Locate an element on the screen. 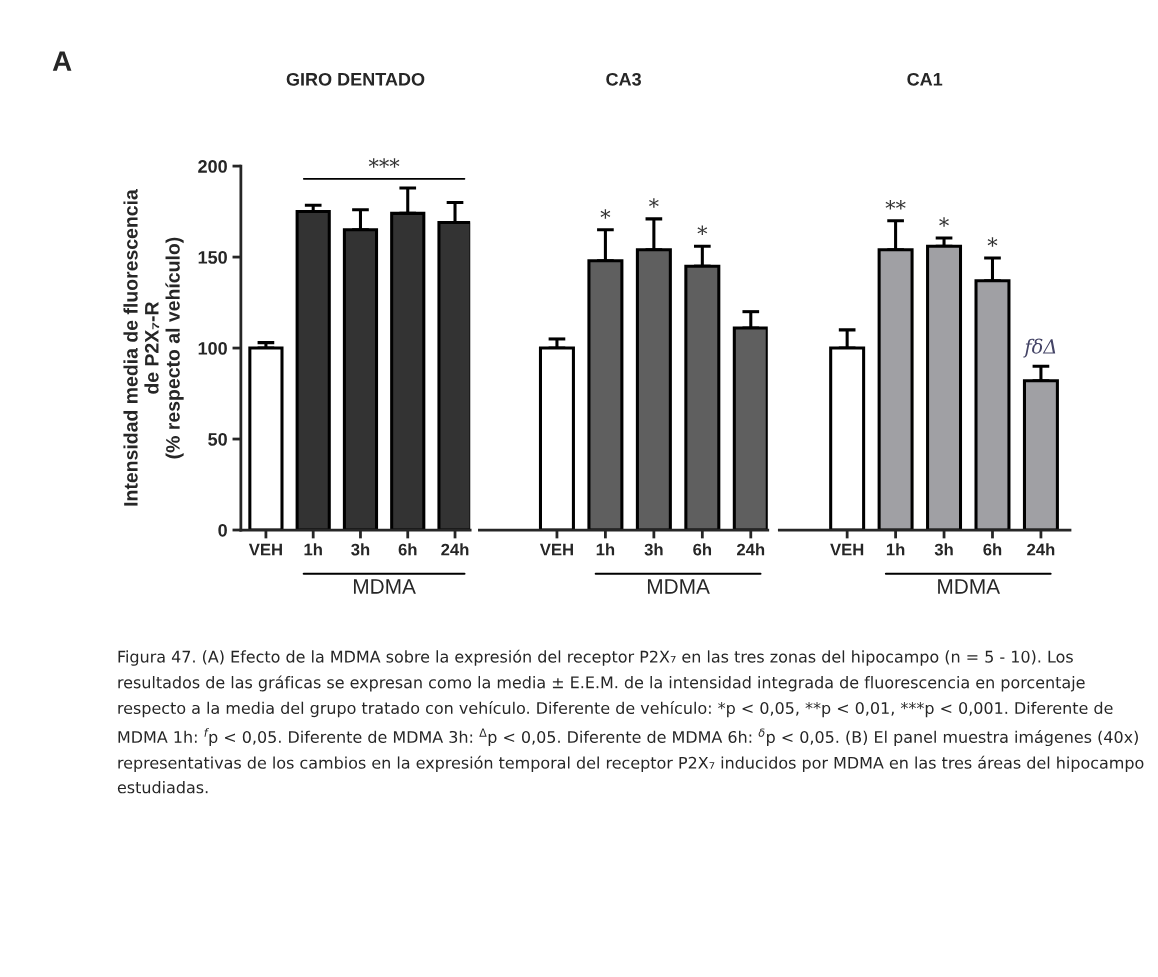  annotation: fδΔ is located at coordinates (1039, 348).